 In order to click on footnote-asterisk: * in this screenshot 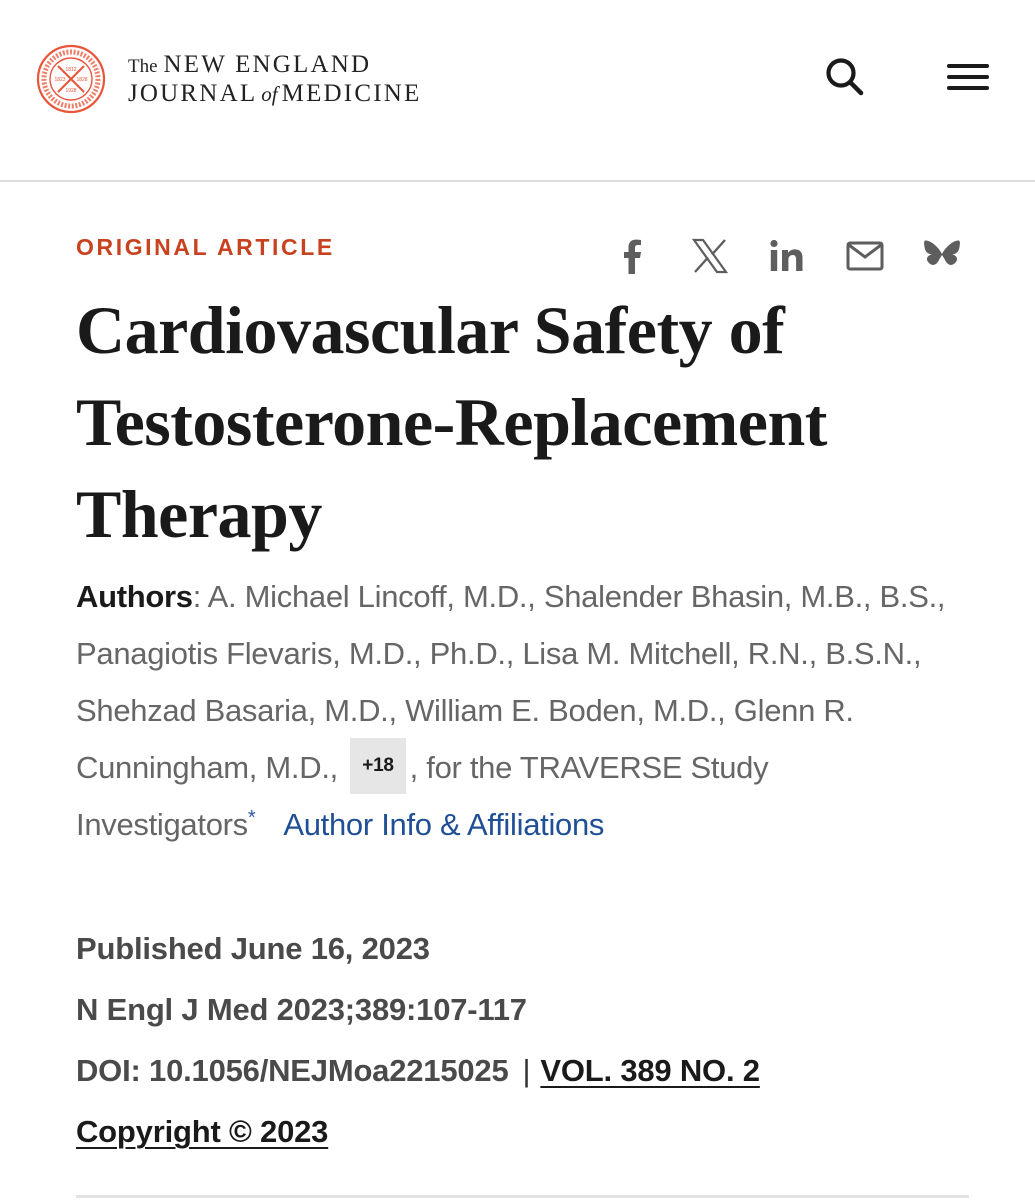, I will do `click(251, 817)`.